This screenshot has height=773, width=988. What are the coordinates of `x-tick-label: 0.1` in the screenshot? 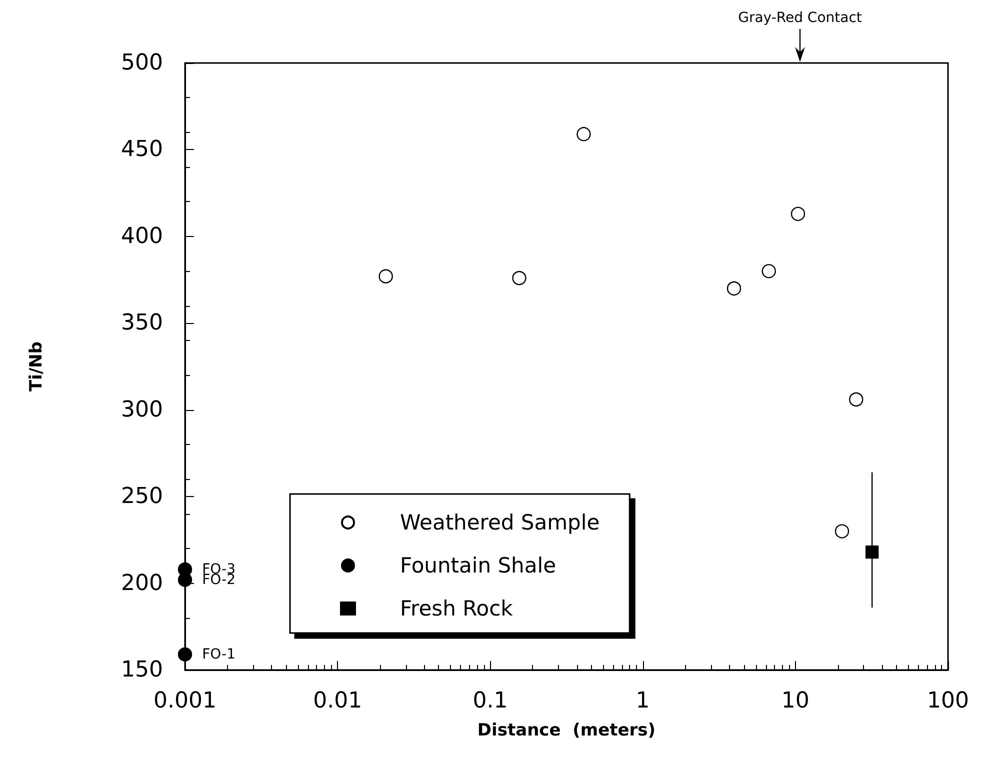 It's located at (490, 701).